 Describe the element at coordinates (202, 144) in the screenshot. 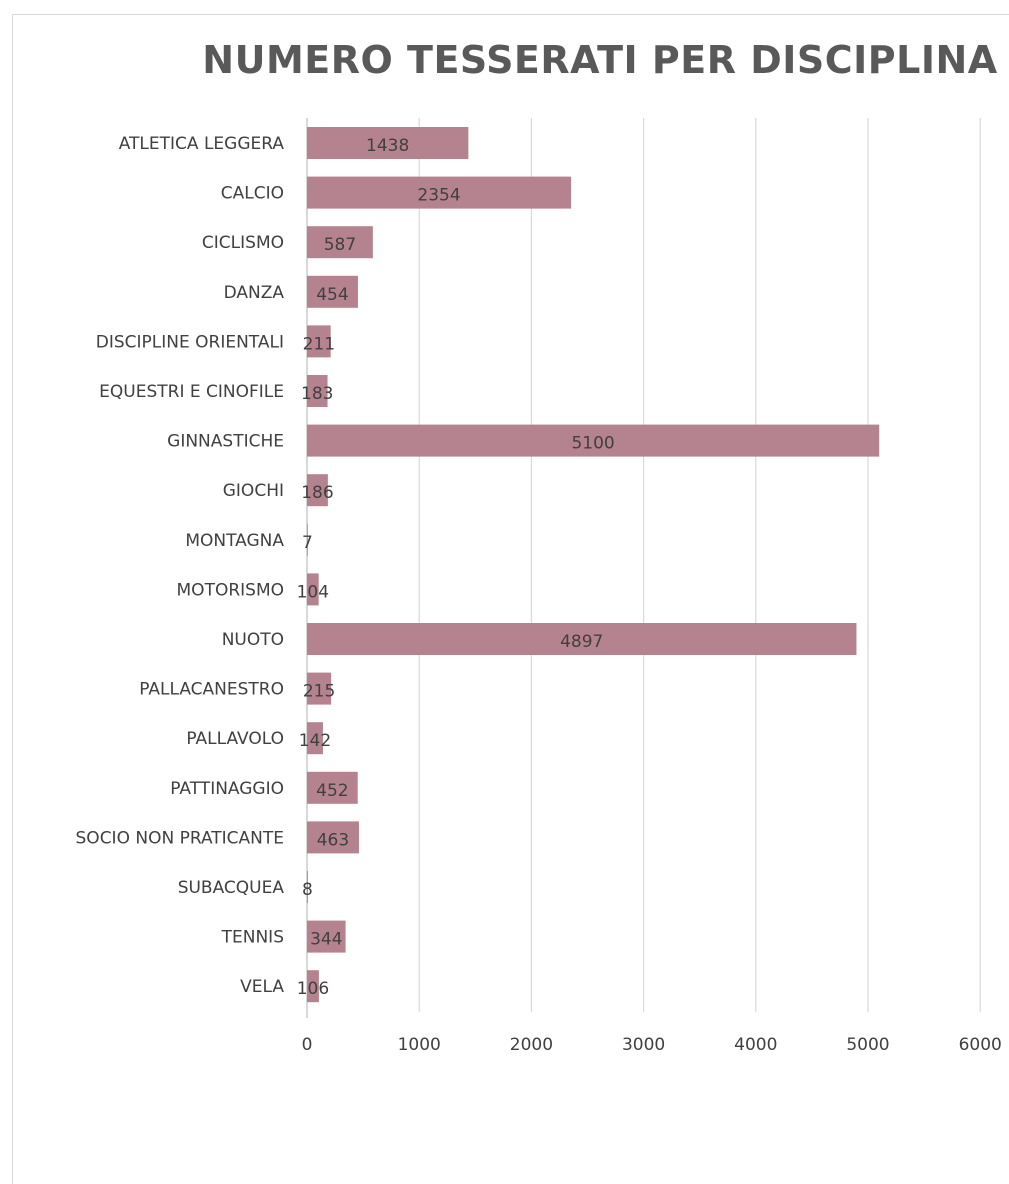

I see `category-label: ATLETICA LEGGERA` at that location.